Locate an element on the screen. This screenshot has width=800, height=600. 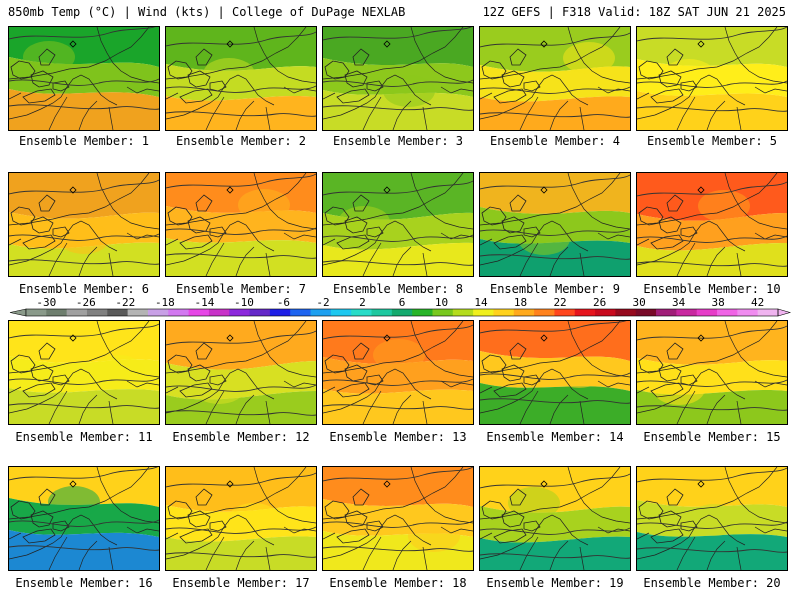
colorbar-tick-label: 30 is located at coordinates (638, 302).